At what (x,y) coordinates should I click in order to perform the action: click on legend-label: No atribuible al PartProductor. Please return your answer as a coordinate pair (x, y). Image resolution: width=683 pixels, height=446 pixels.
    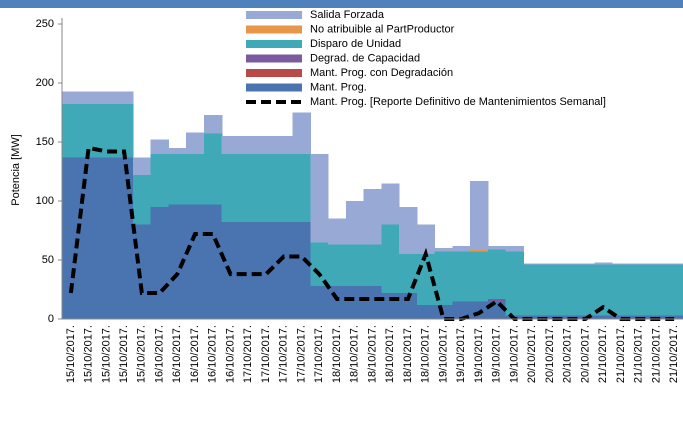
    Looking at the image, I should click on (382, 29).